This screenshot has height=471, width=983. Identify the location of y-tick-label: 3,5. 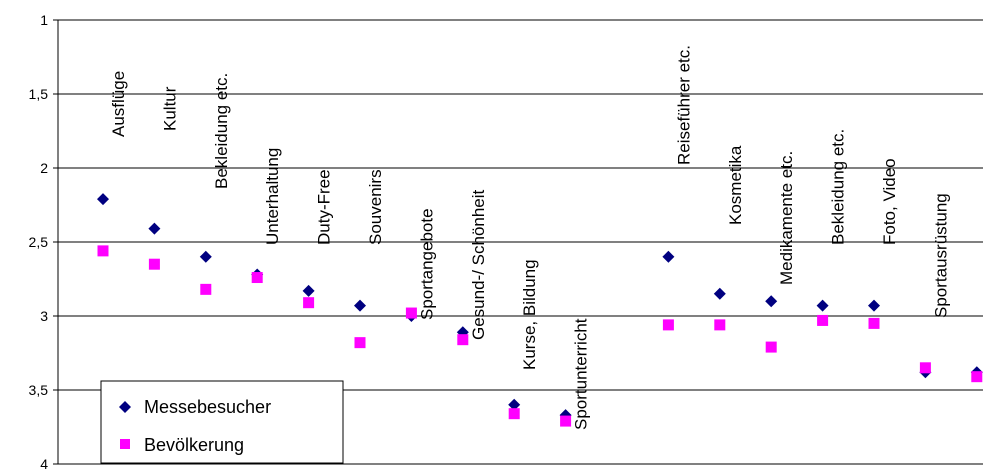
(39, 390).